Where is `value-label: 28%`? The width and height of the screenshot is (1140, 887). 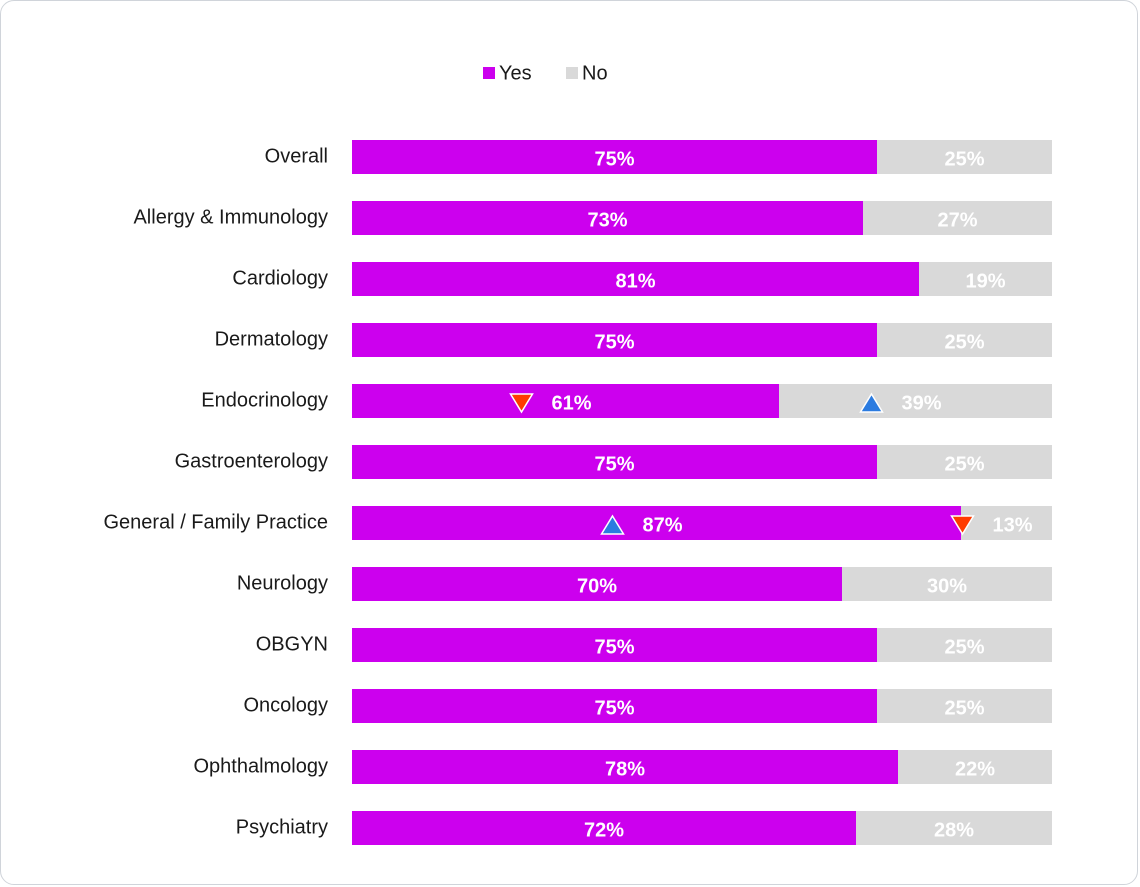
value-label: 28% is located at coordinates (954, 830).